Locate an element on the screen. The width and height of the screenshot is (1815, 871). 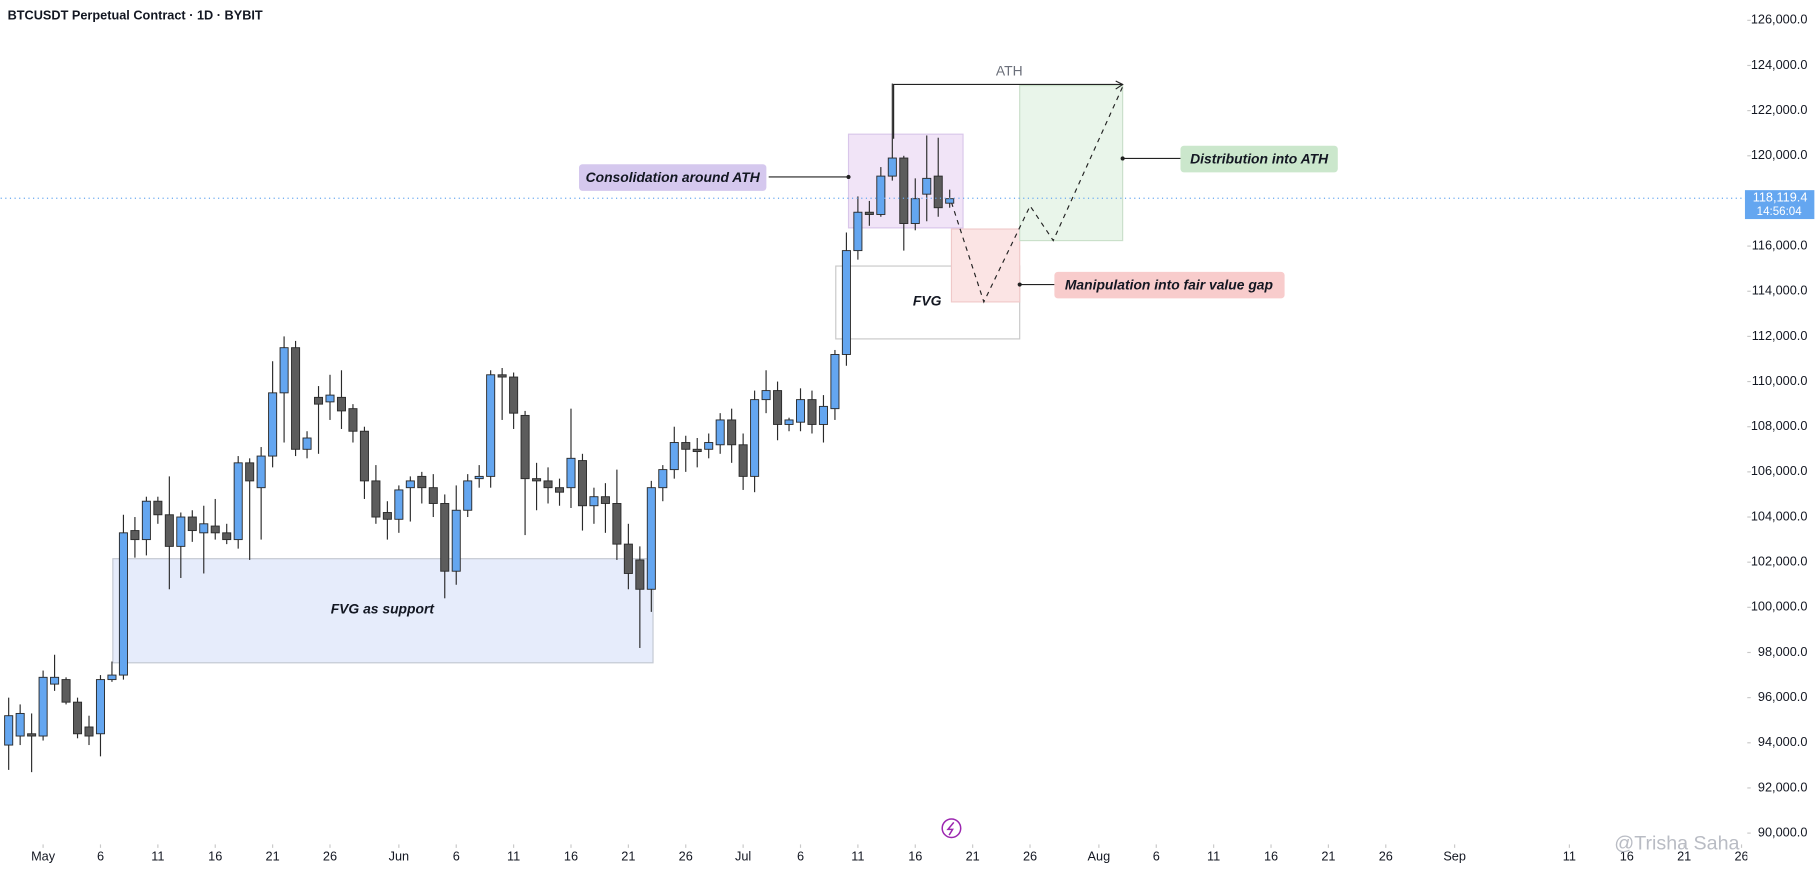
y-tick-label: 120,000.0 is located at coordinates (1779, 154).